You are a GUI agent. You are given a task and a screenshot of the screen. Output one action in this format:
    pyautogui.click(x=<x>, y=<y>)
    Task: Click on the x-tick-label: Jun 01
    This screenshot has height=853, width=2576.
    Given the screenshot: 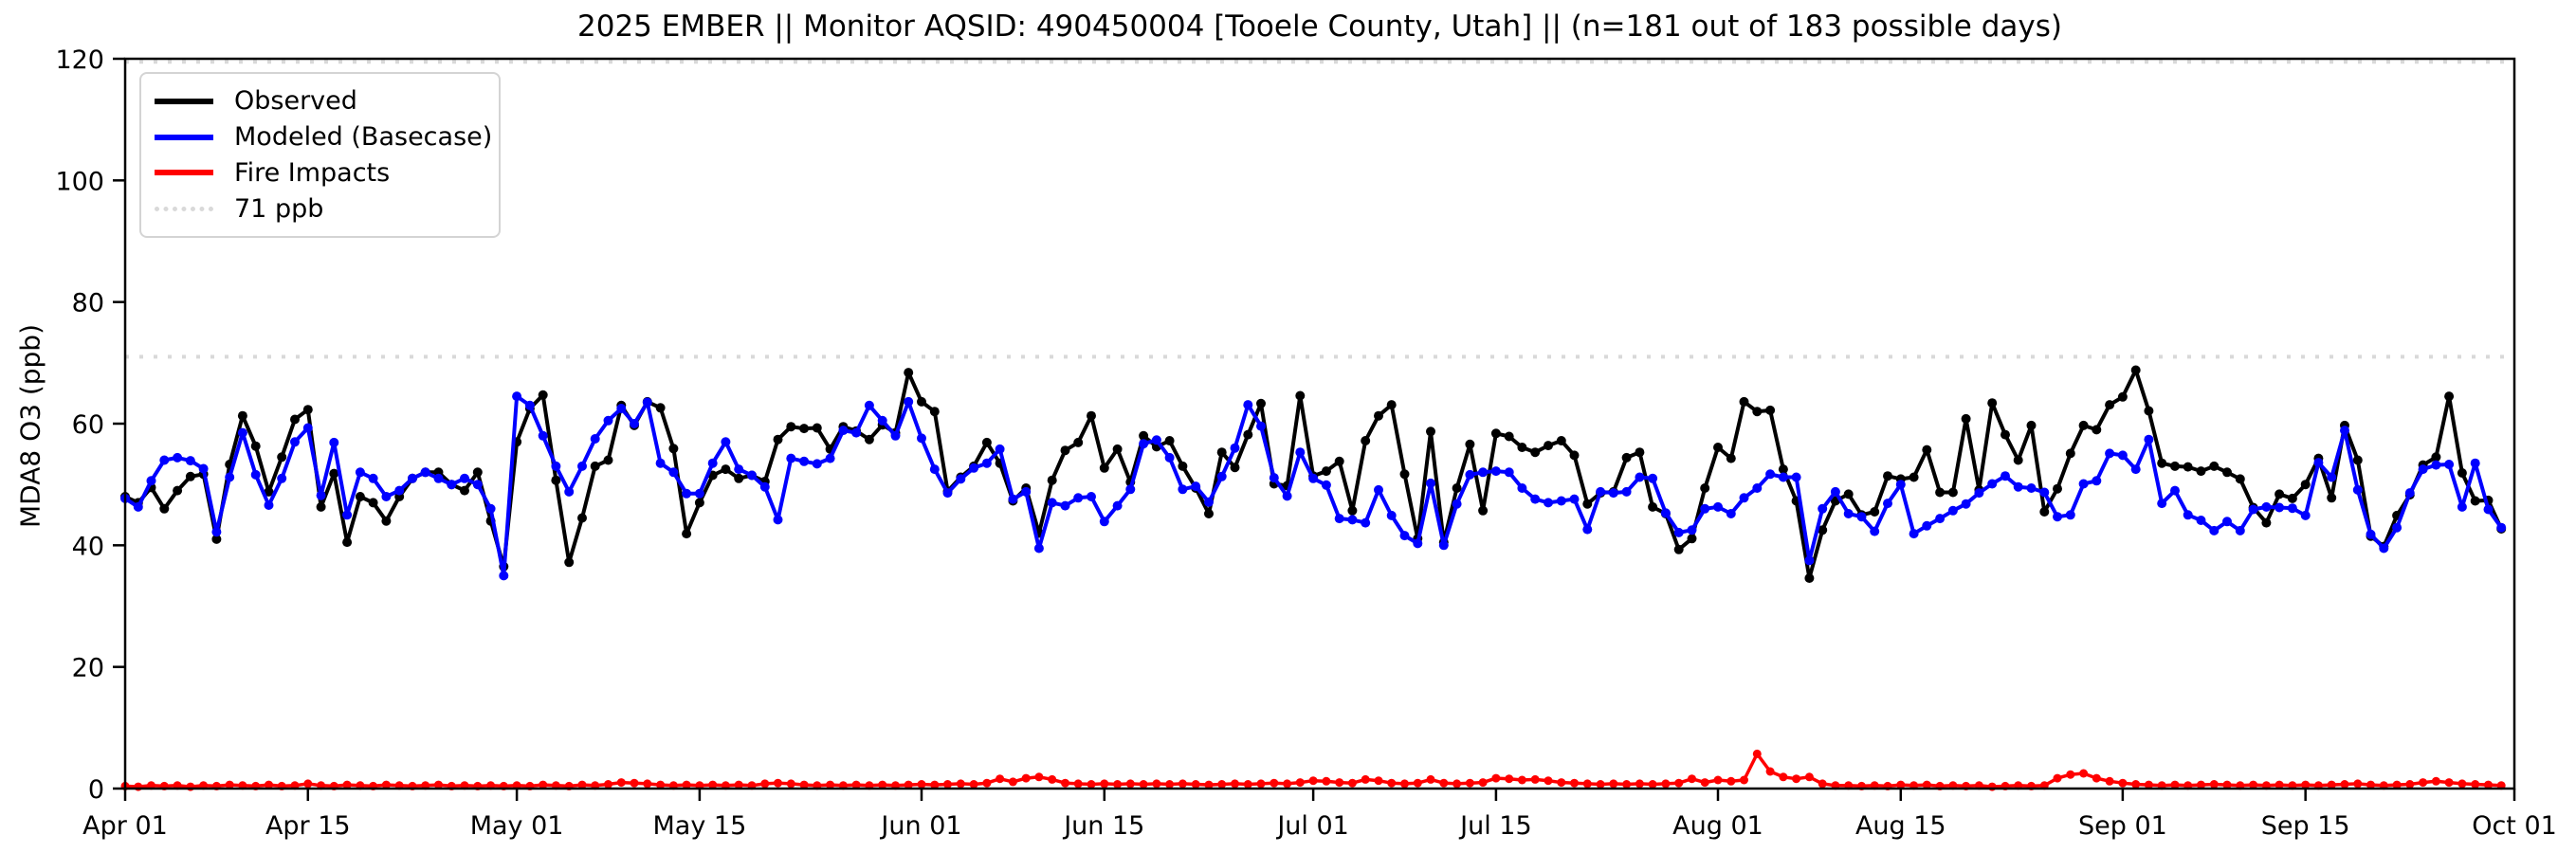 What is the action you would take?
    pyautogui.click(x=920, y=826)
    